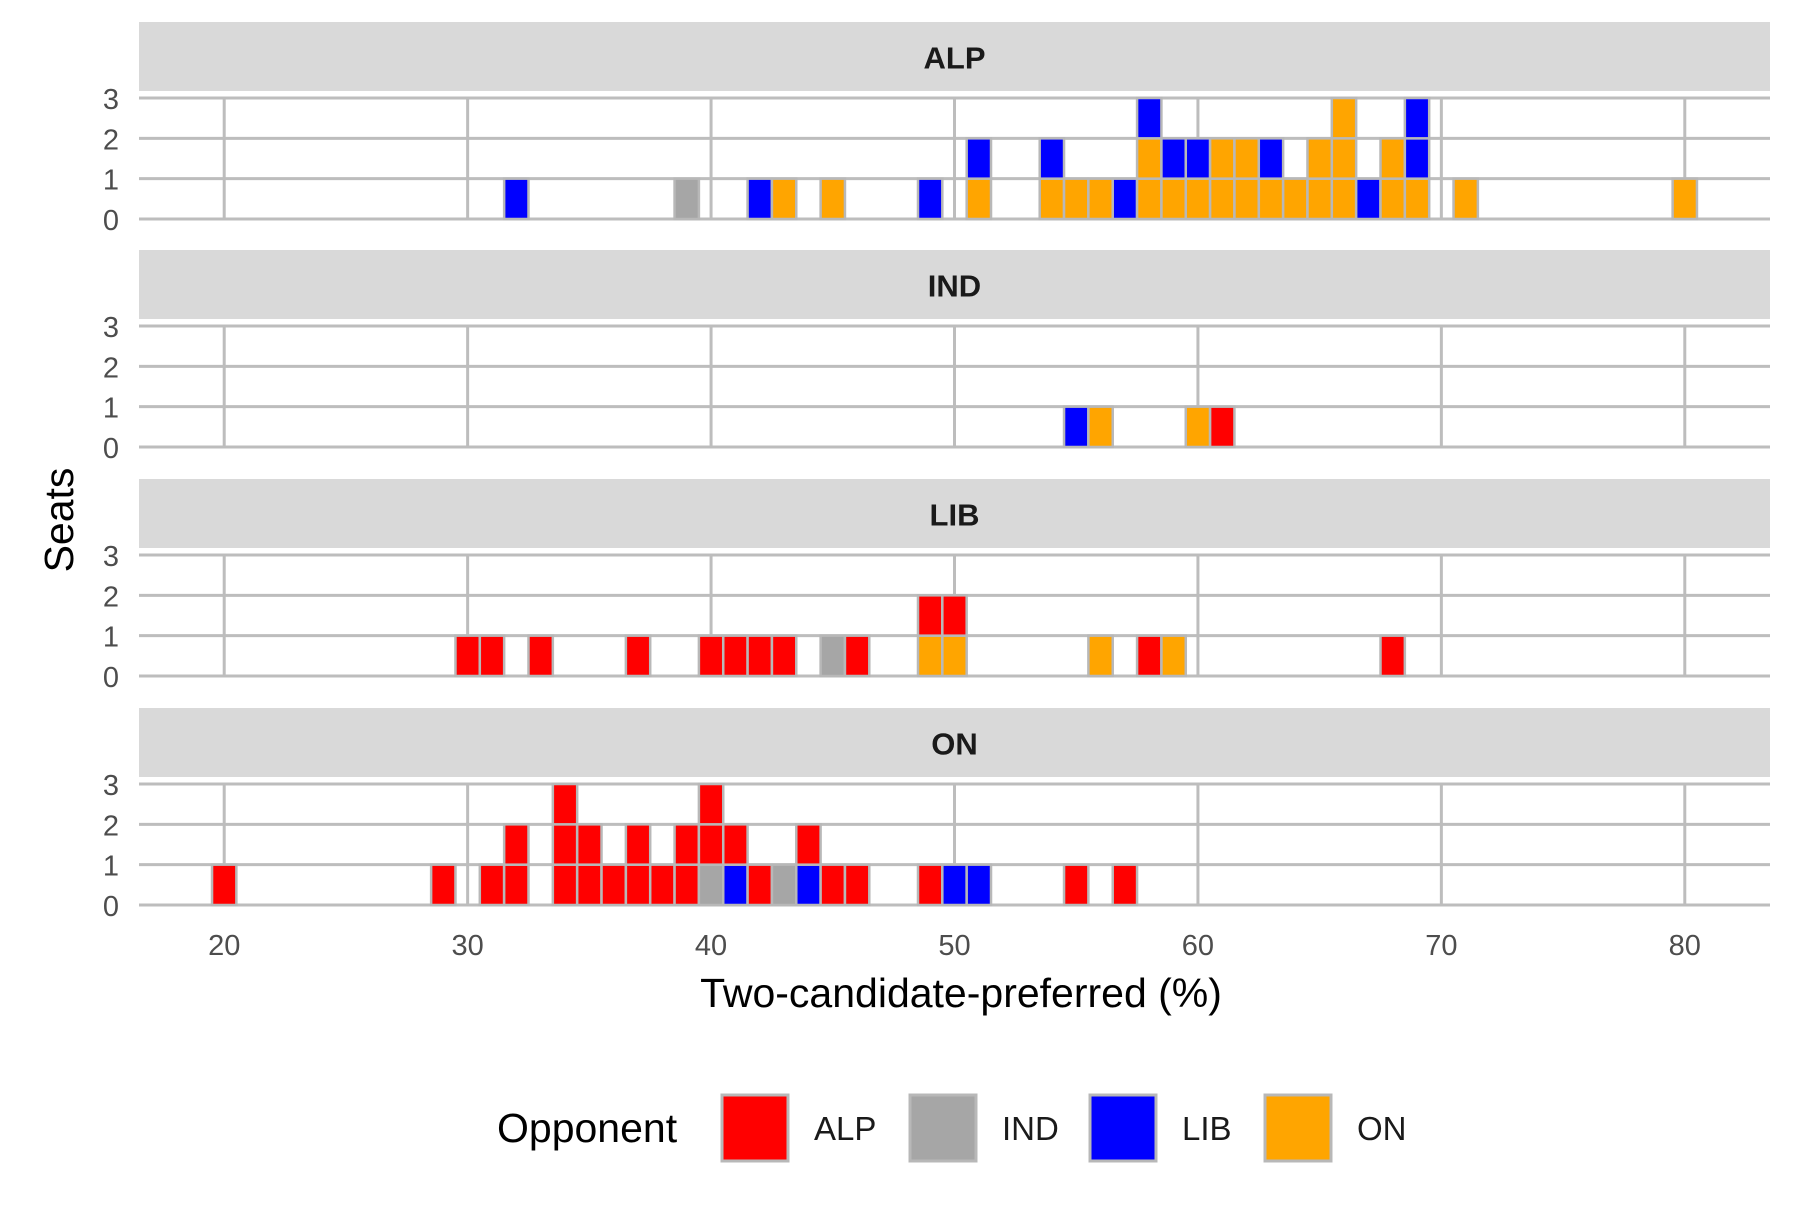 This screenshot has height=1205, width=1800. I want to click on facet-strip-label: LIB, so click(955, 515).